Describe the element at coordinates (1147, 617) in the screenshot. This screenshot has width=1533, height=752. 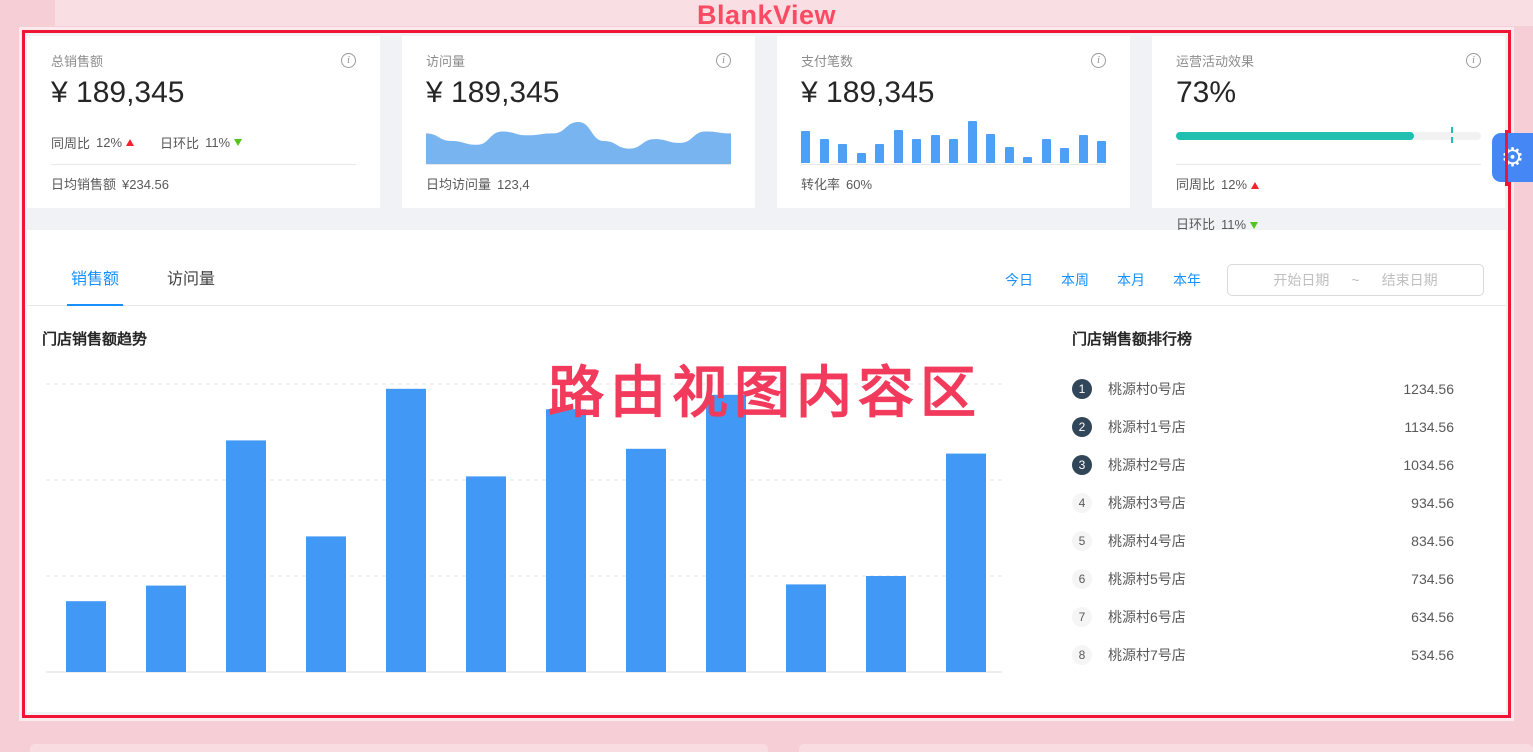
I see `store-name: 桃源村6号店` at that location.